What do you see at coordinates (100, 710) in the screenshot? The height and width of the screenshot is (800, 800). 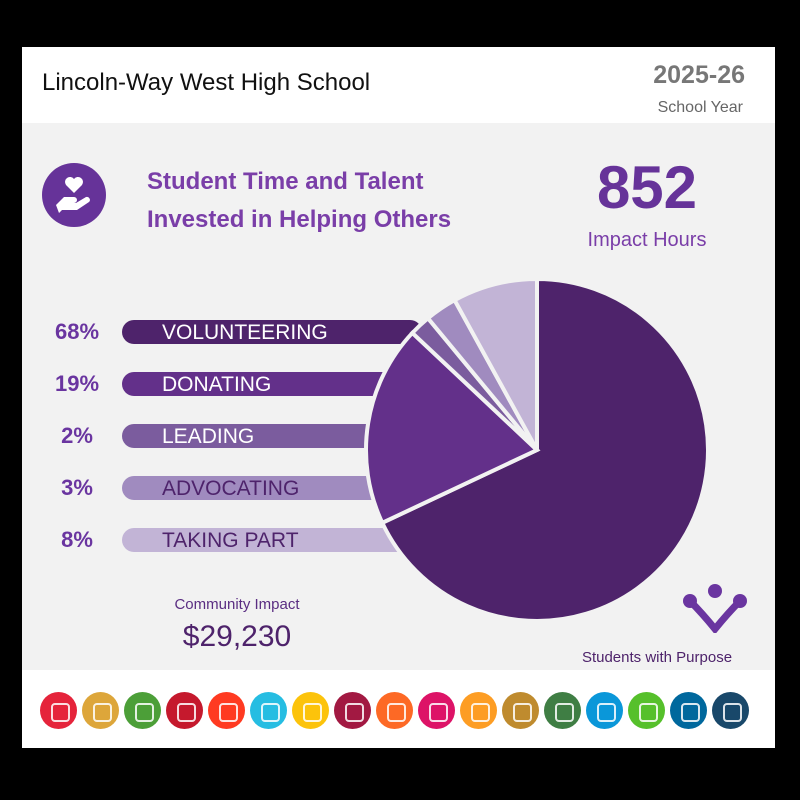 I see `sdg-goal-2-icon` at bounding box center [100, 710].